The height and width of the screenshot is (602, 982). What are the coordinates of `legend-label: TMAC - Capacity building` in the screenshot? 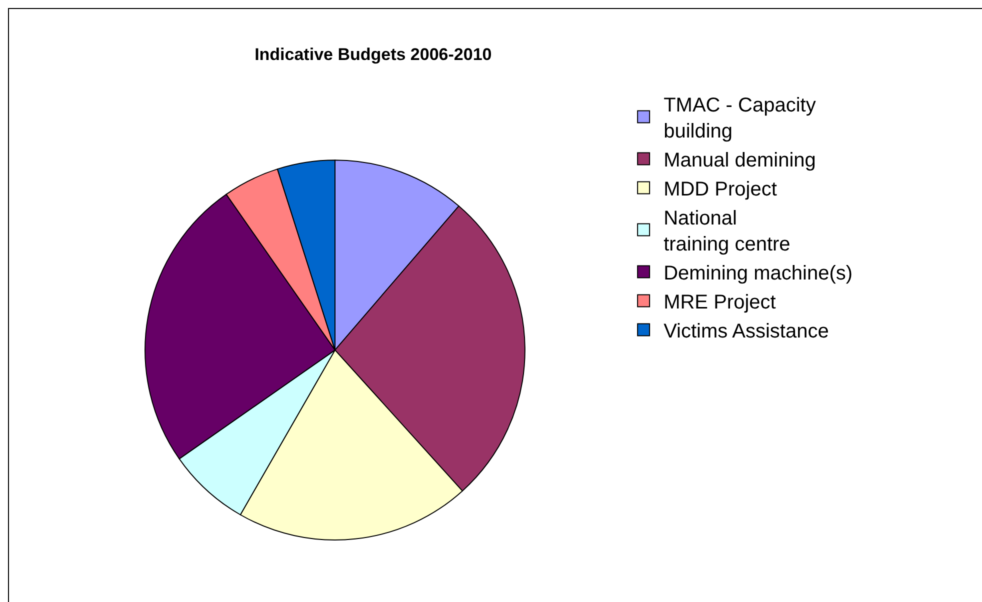 It's located at (740, 118).